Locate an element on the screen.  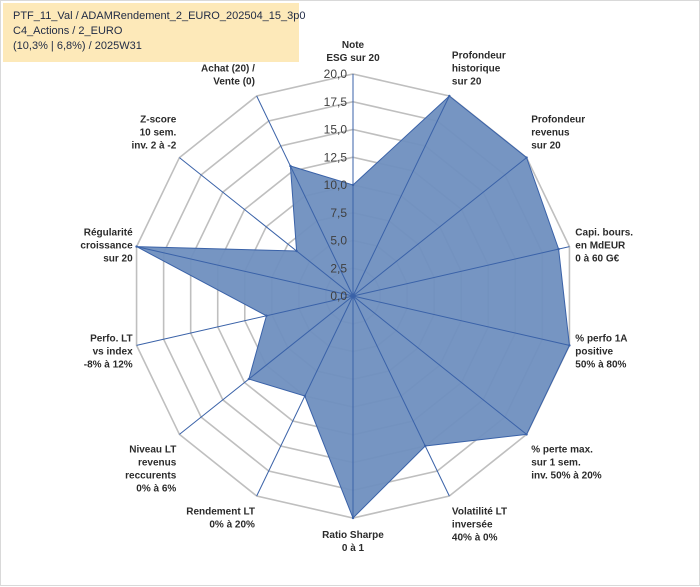
axis-label-7: Volatilité LT inversée 40% à 0% is located at coordinates (479, 524).